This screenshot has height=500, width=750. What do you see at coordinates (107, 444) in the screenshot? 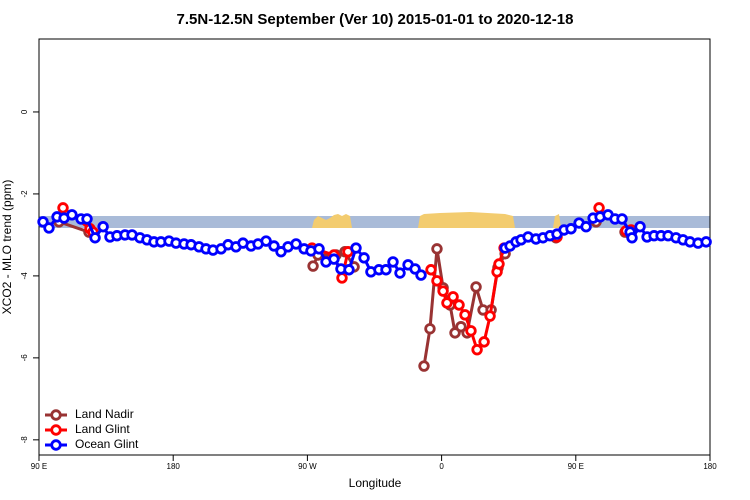
I see `legend-label: Ocean Glint` at bounding box center [107, 444].